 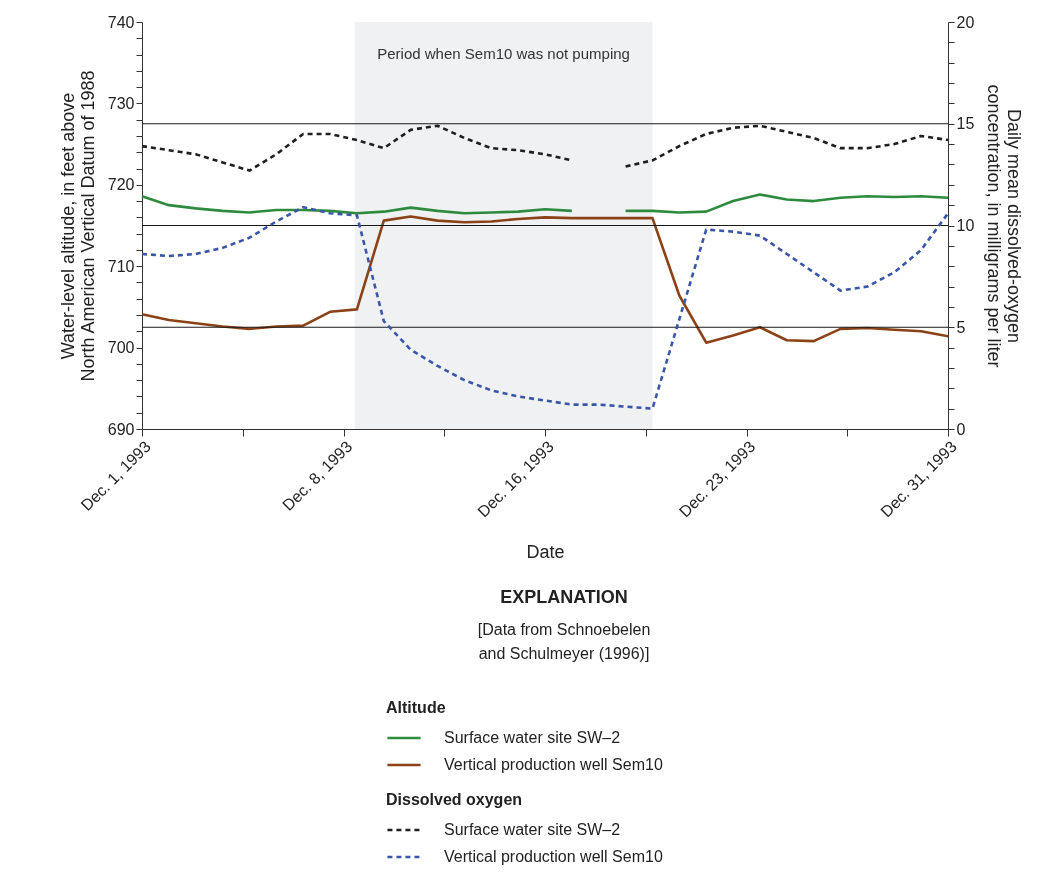 I want to click on y2-tick-label: 5, so click(x=961, y=327).